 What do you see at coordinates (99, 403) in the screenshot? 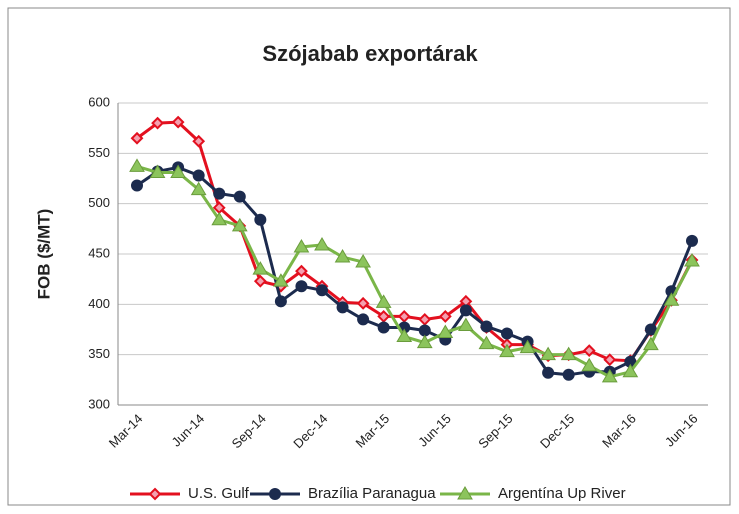
I see `y-tick-label: 300` at bounding box center [99, 403].